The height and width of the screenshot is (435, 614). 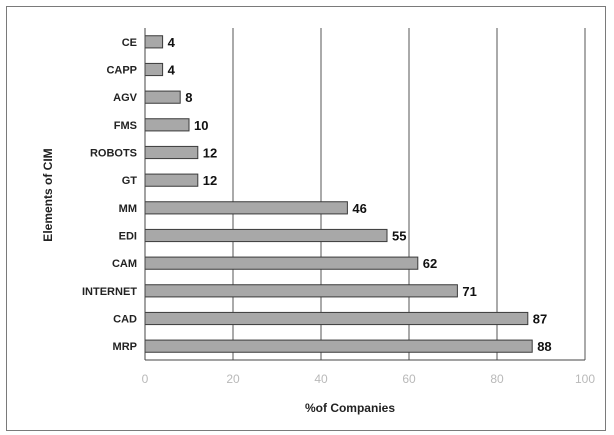 I want to click on x-tick-label-0: 0, so click(x=145, y=379).